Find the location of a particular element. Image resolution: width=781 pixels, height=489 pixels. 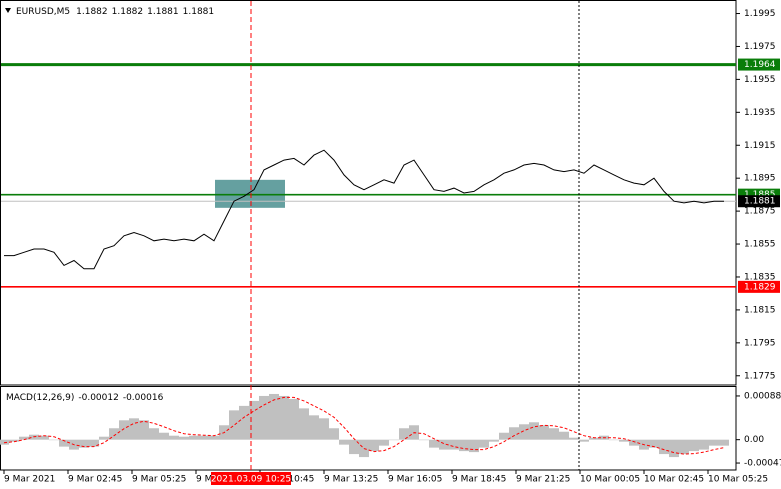

time-label: 2021.03.09 10:25 is located at coordinates (251, 480).